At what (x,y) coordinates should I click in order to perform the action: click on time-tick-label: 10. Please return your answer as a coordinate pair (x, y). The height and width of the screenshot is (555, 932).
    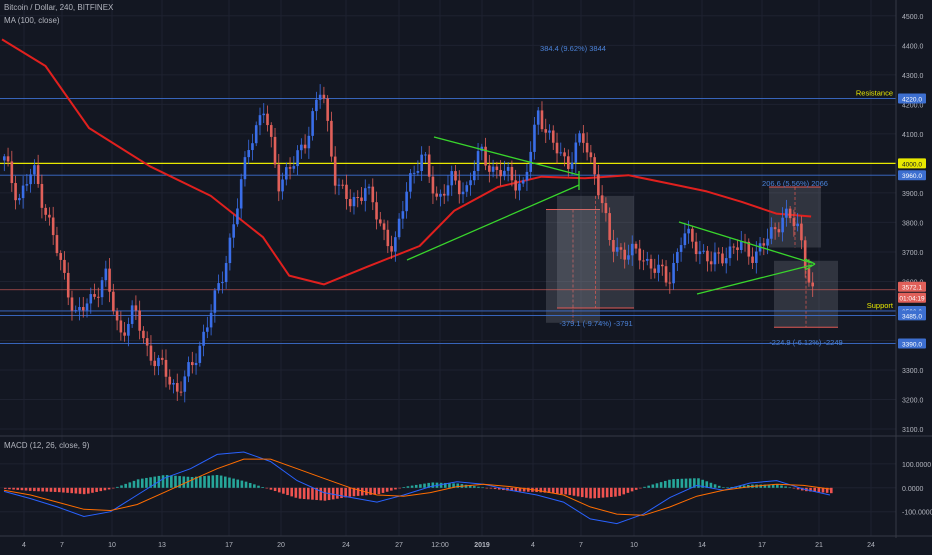
    Looking at the image, I should click on (112, 545).